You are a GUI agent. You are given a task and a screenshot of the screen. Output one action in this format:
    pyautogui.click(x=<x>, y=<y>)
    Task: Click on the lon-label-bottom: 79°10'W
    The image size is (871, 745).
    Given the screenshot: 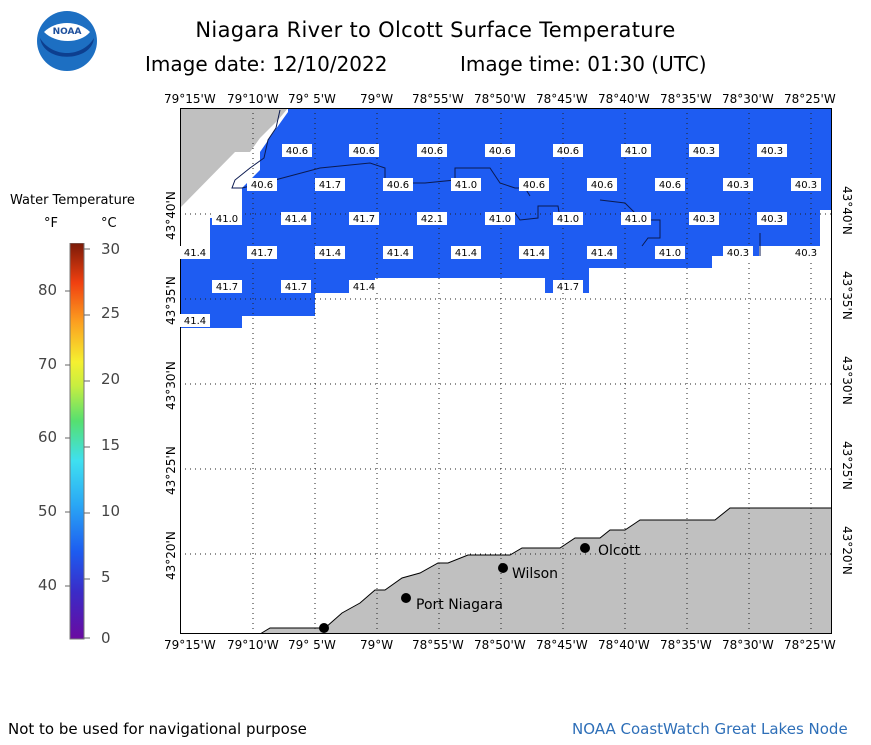 What is the action you would take?
    pyautogui.click(x=253, y=645)
    